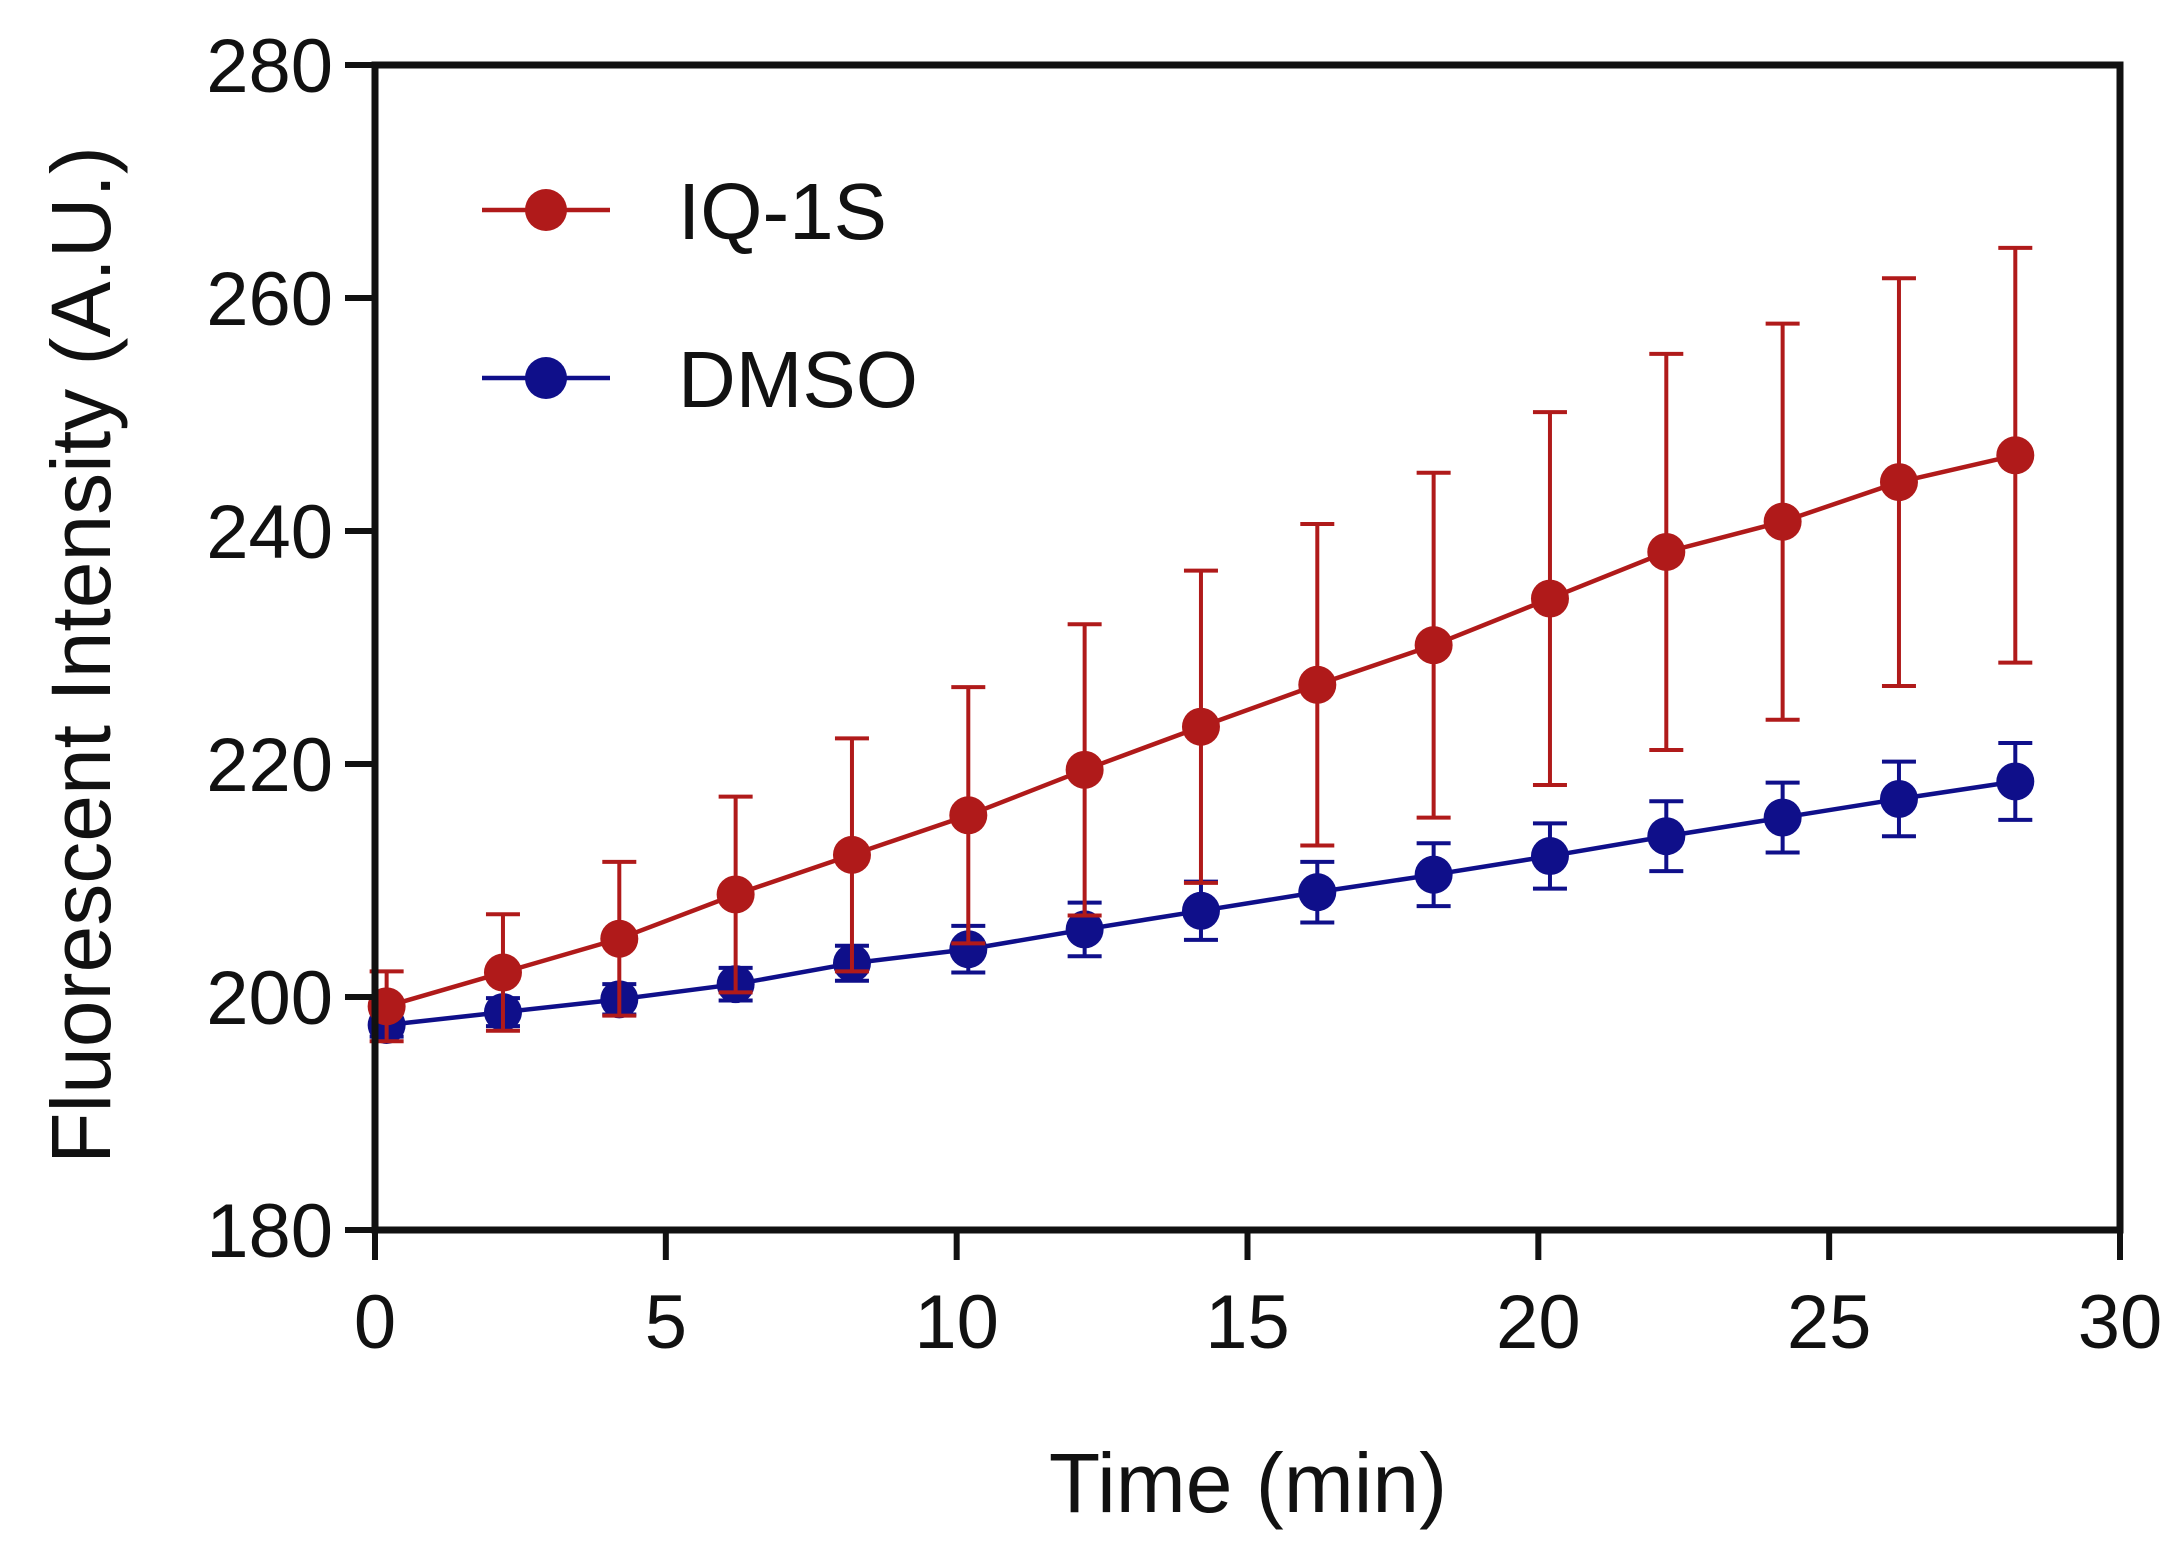  Describe the element at coordinates (546, 210) in the screenshot. I see `legend-marker-iq-1s` at that location.